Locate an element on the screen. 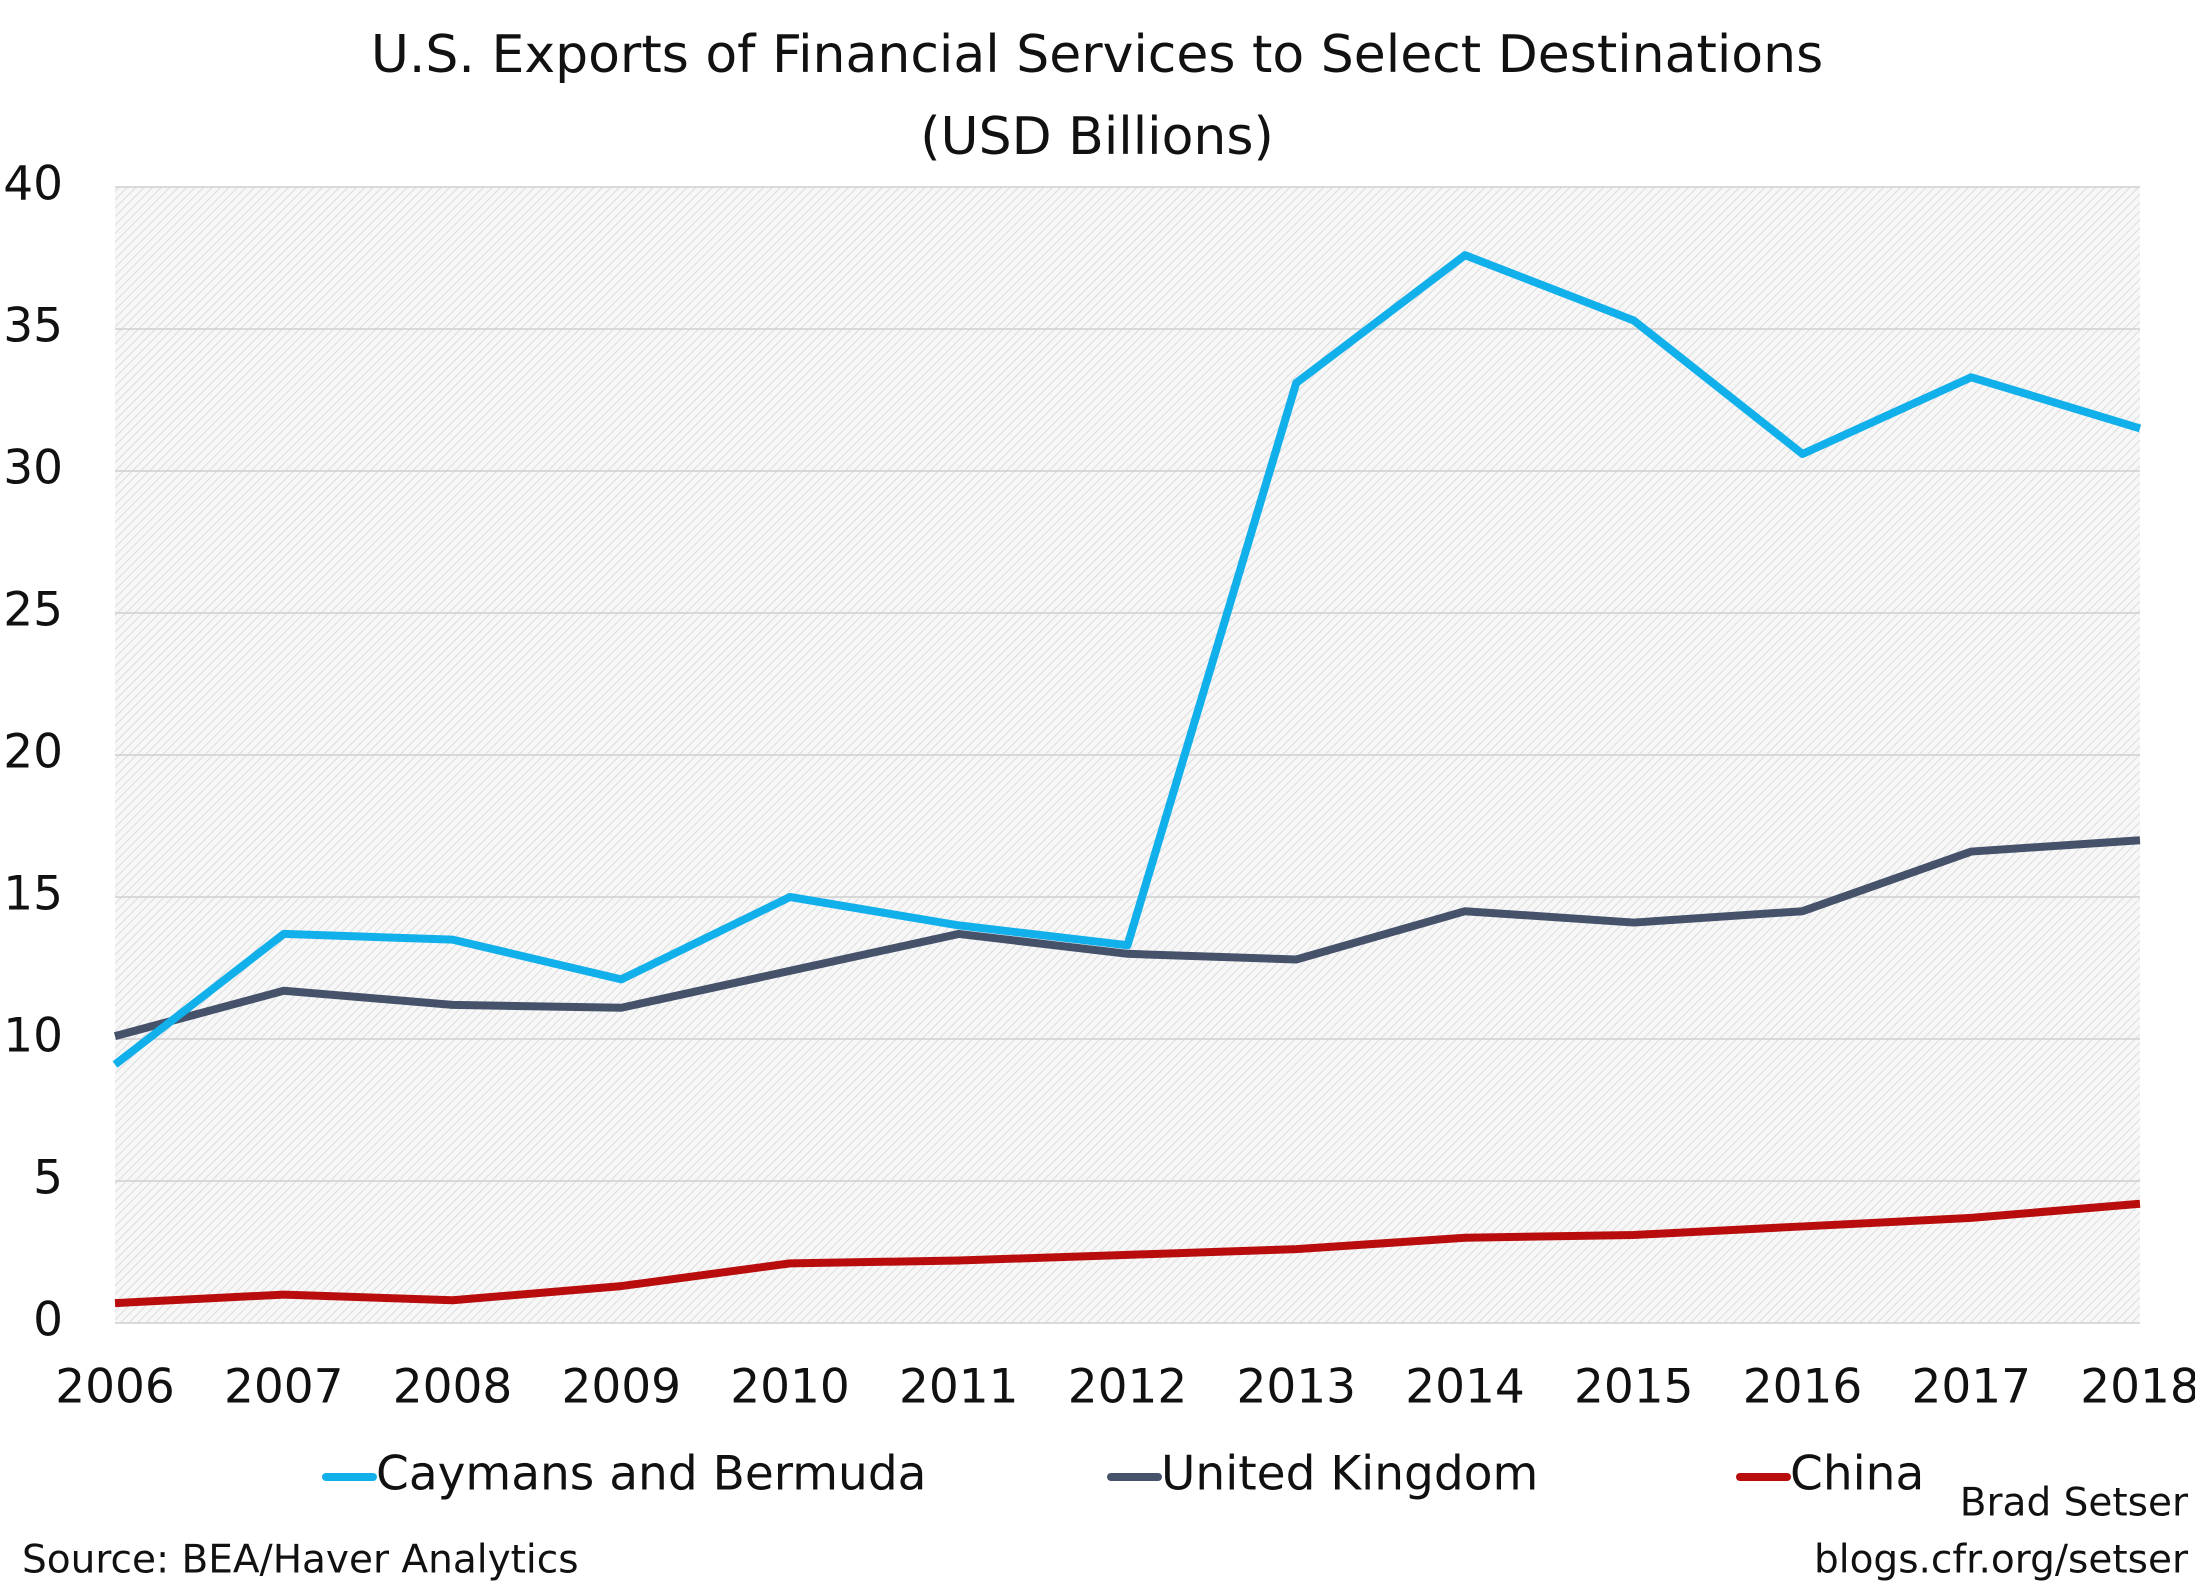  y-tick-label: 40 is located at coordinates (33, 184).